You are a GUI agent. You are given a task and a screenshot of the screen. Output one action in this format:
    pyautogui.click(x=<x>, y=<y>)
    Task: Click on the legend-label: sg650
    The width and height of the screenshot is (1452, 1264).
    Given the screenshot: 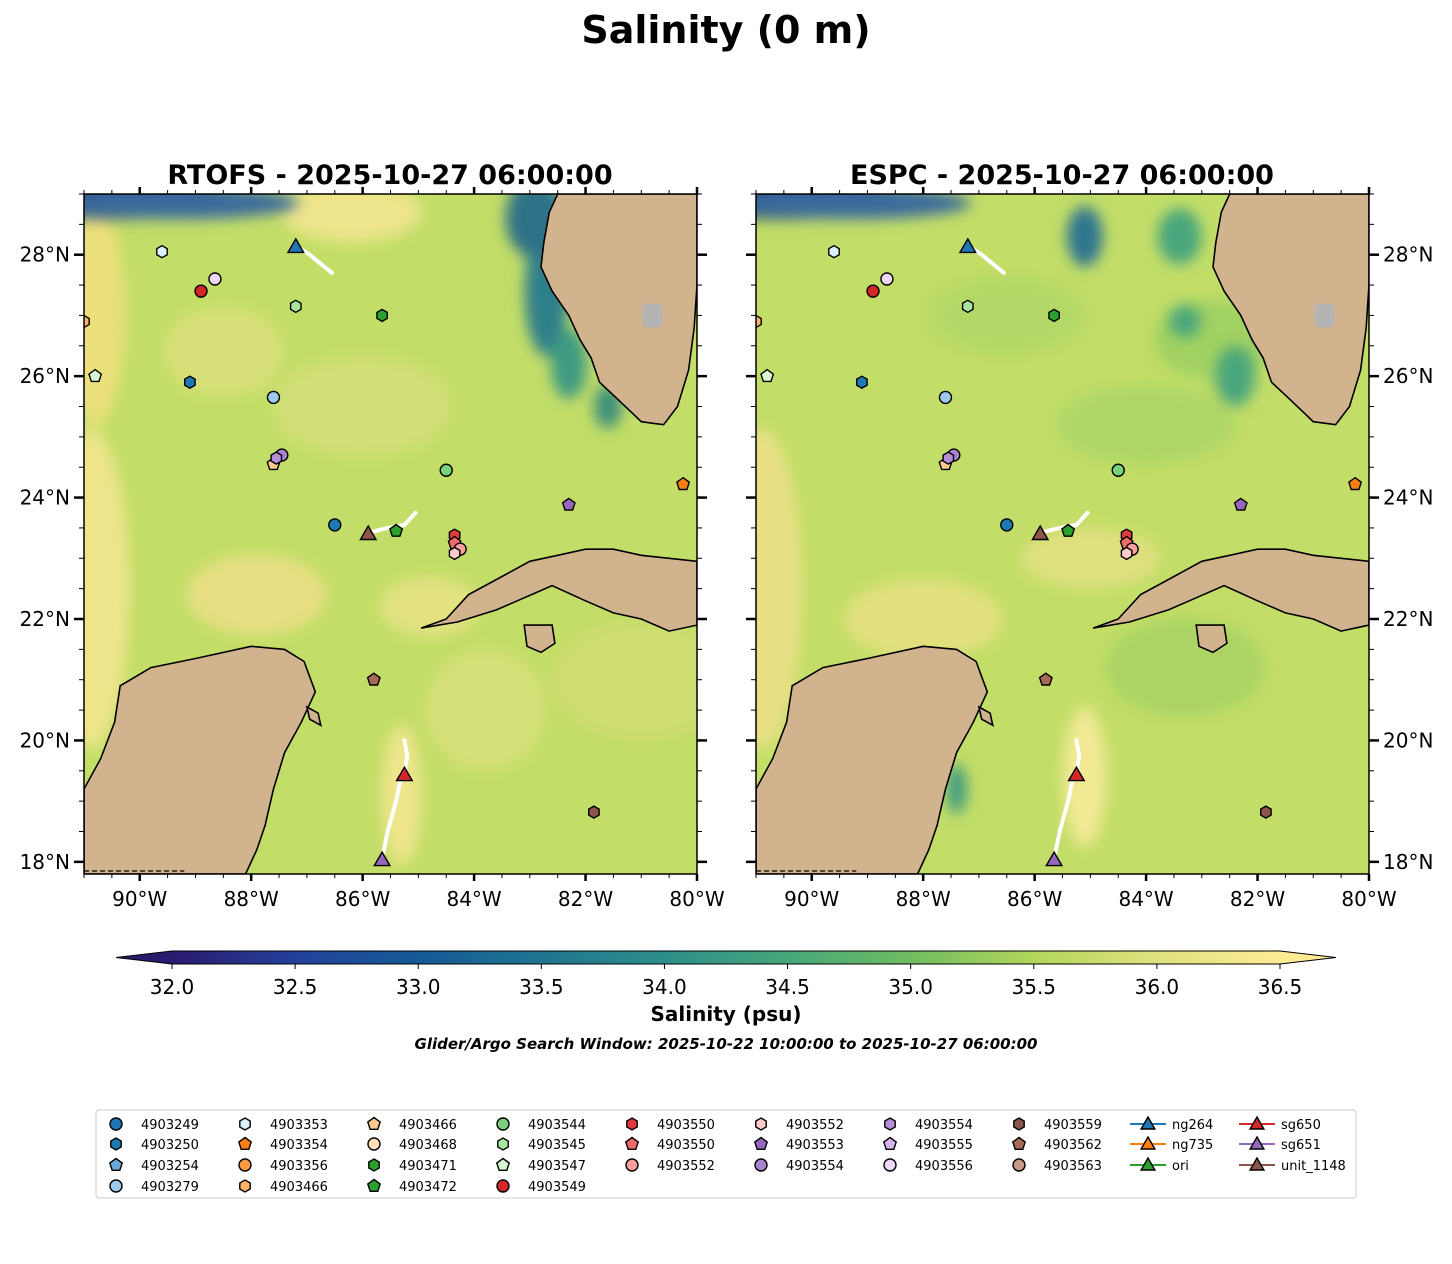 What is the action you would take?
    pyautogui.click(x=1301, y=1125)
    